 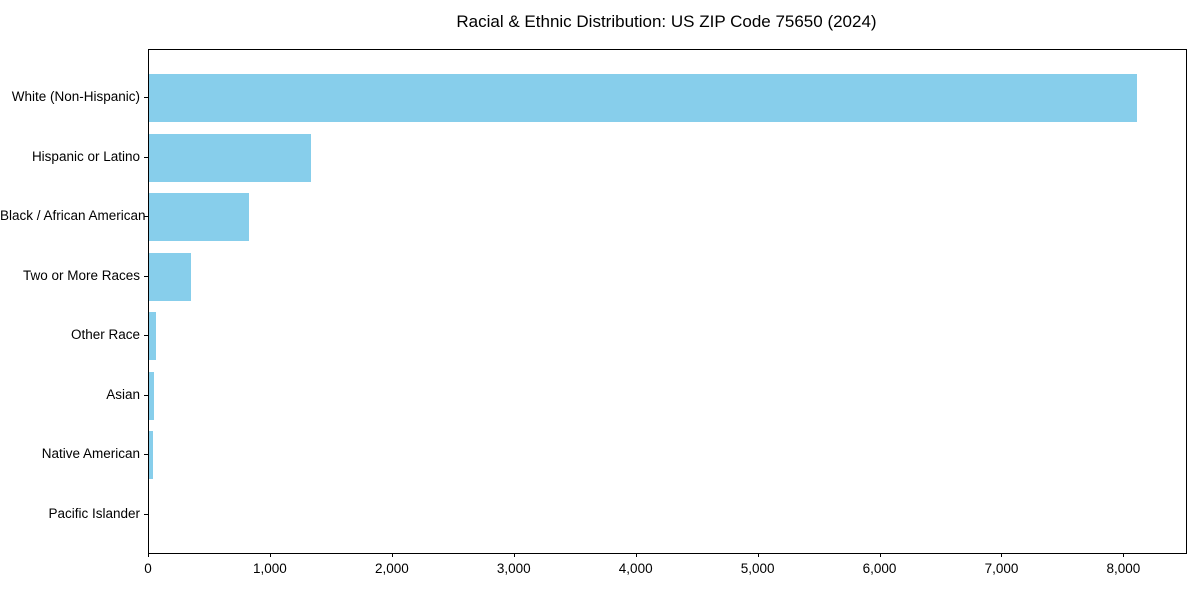 I want to click on y-tick-label: Asian, so click(x=123, y=394).